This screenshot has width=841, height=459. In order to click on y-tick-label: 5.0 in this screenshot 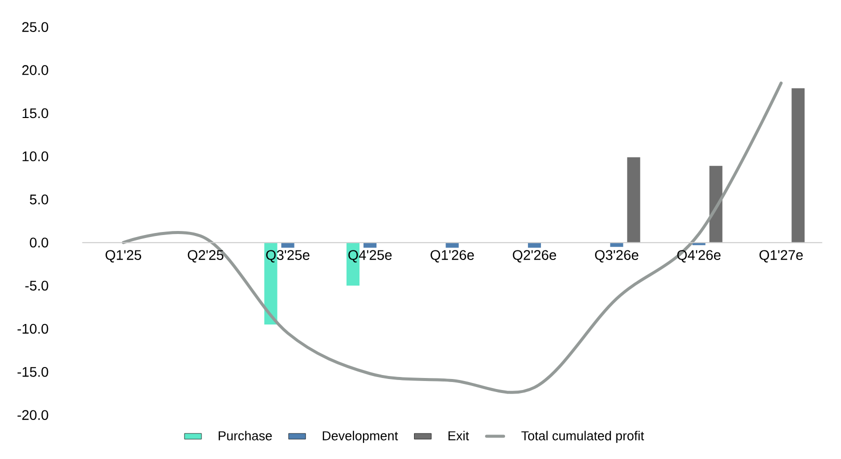, I will do `click(39, 199)`.